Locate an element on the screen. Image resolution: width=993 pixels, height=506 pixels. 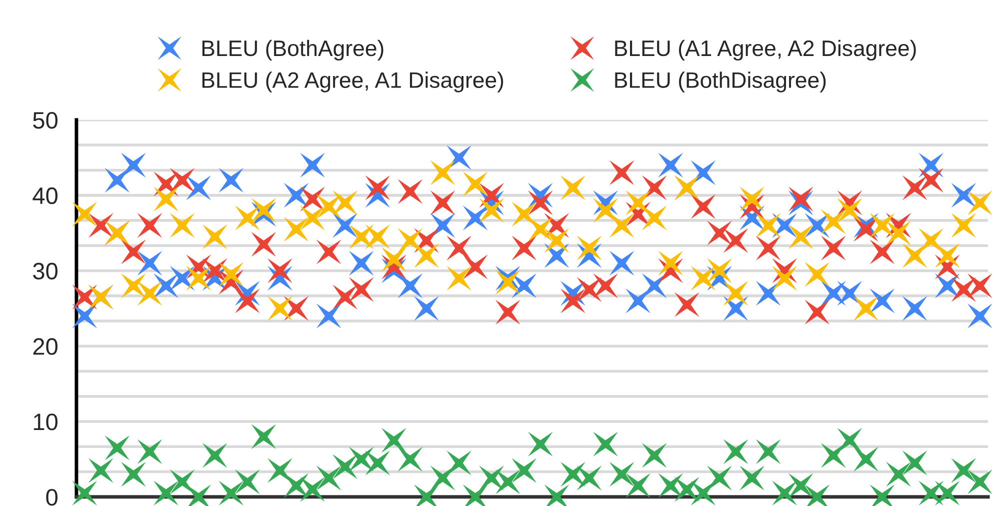
y-tick-label: 0 is located at coordinates (52, 497).